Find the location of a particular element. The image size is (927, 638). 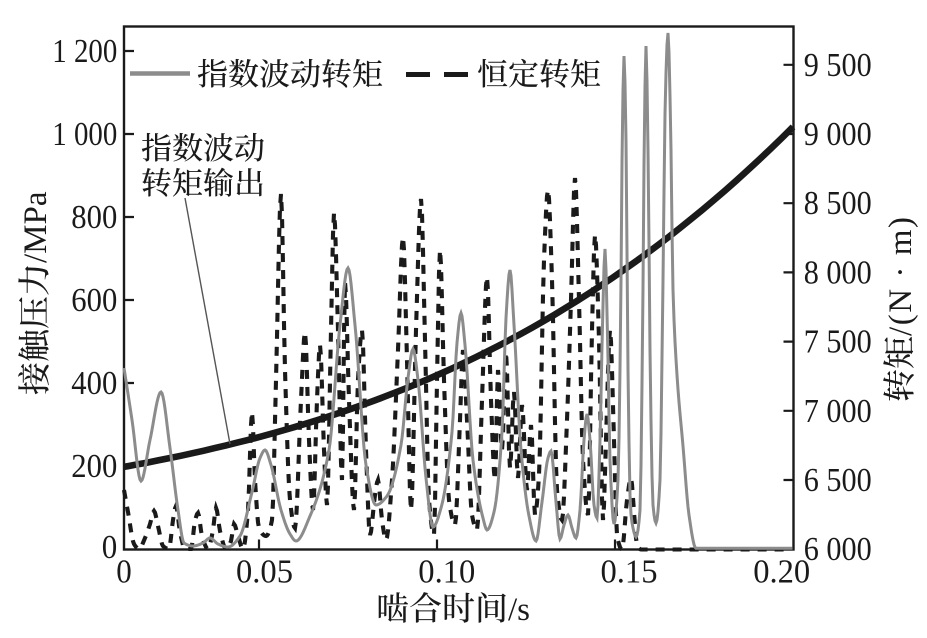

svg-text: 0.20 is located at coordinates (781, 571).